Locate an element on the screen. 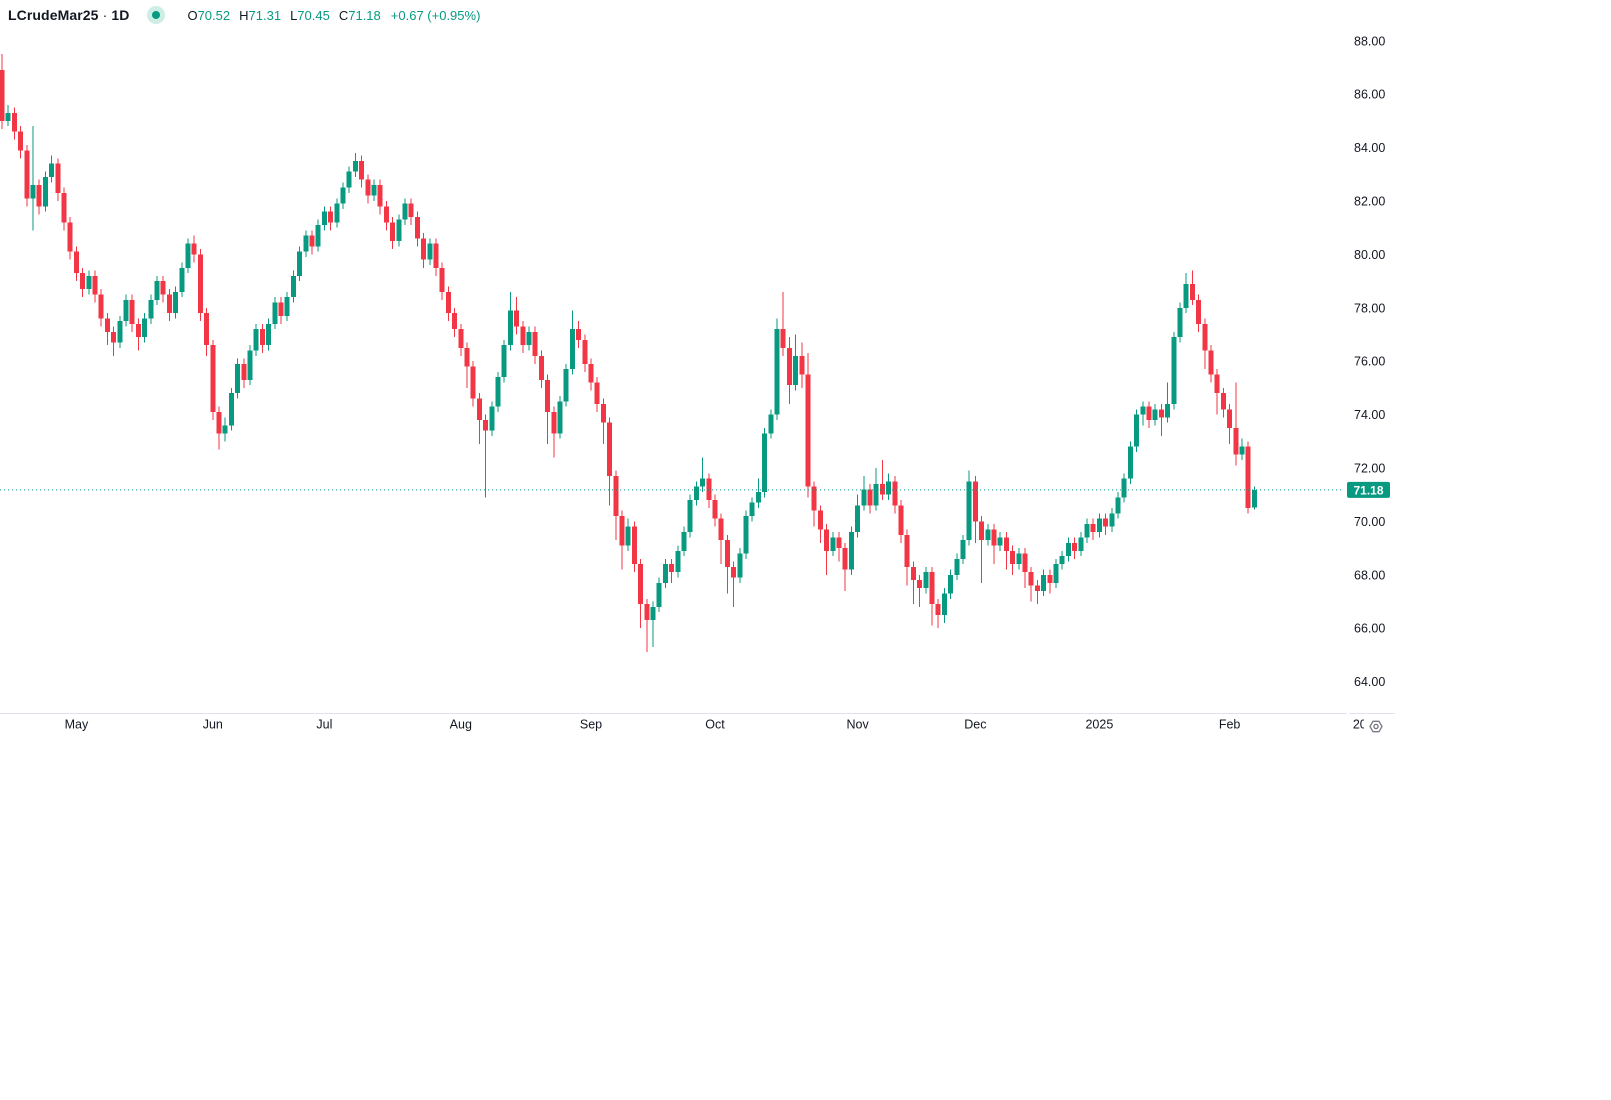 The height and width of the screenshot is (1100, 1611). price-axis-label: 78.00 is located at coordinates (1369, 308).